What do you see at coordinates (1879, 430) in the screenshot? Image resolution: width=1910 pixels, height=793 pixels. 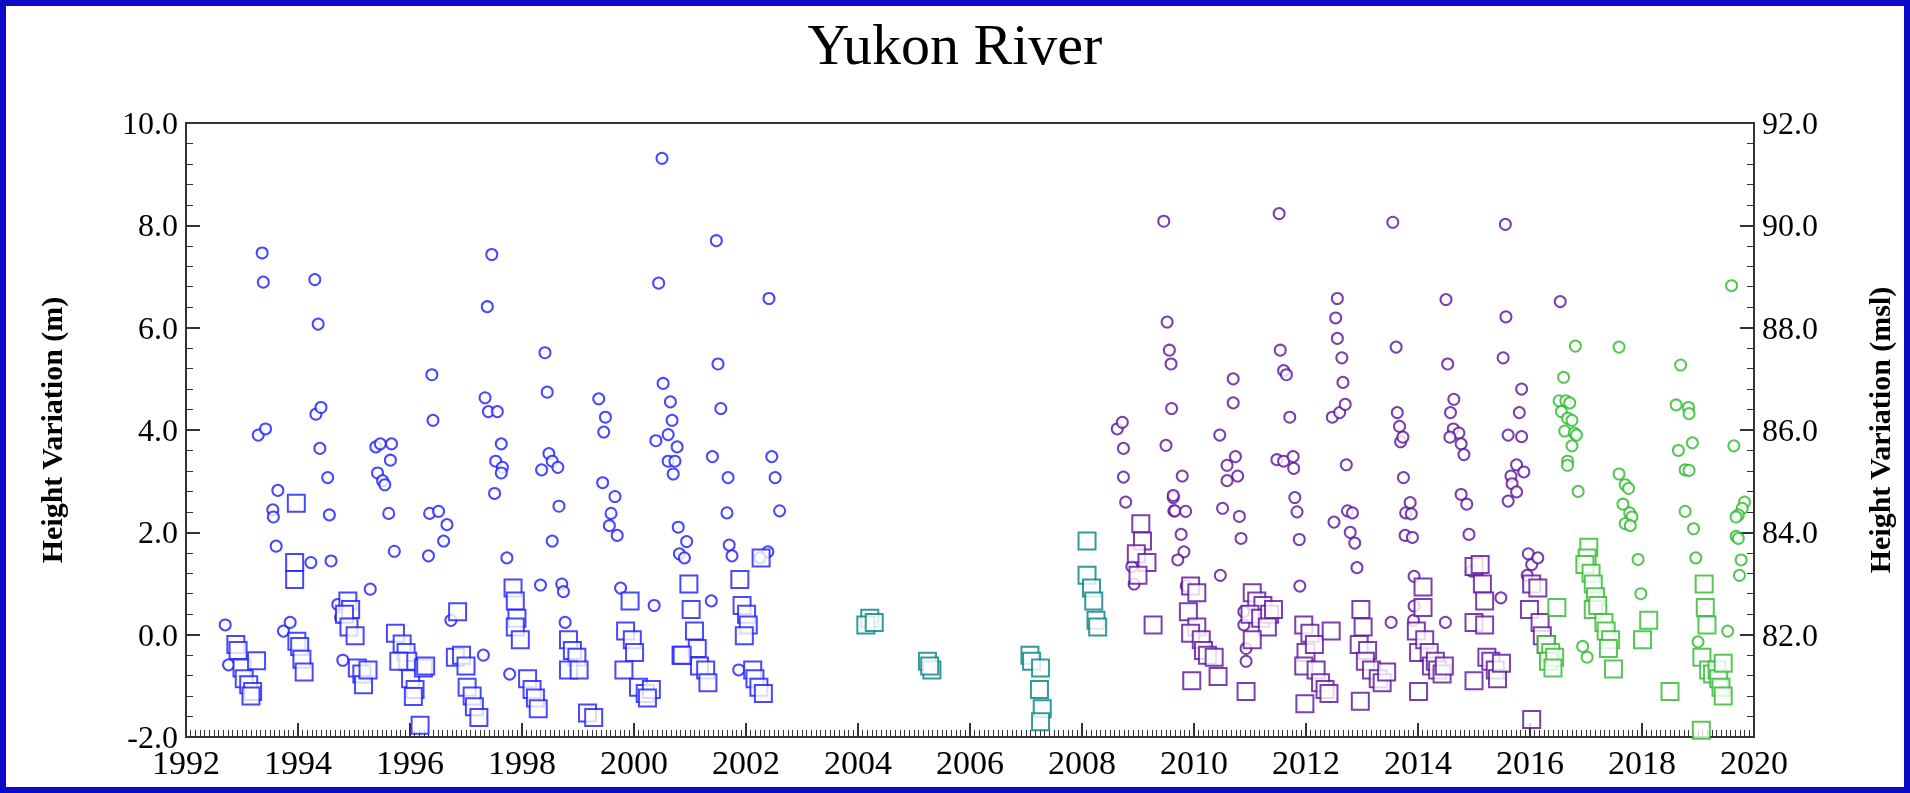 I see `y2-axis-title: Height Variation (msl)` at bounding box center [1879, 430].